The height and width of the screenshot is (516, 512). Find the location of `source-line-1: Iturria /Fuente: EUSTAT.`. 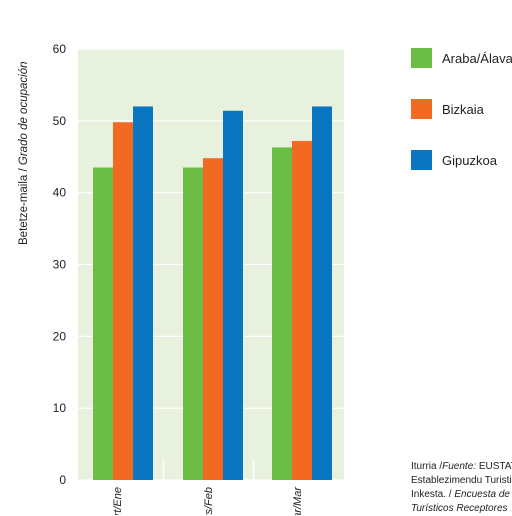

source-line-1: Iturria /Fuente: EUSTAT. is located at coordinates (461, 467).